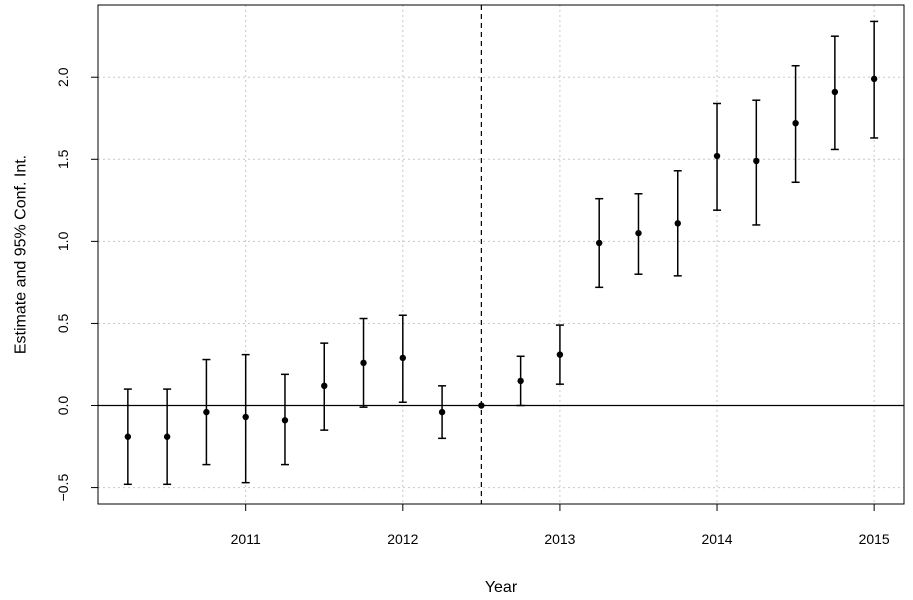 The height and width of the screenshot is (600, 913). Describe the element at coordinates (402, 539) in the screenshot. I see `x-tick-label: 2012` at that location.